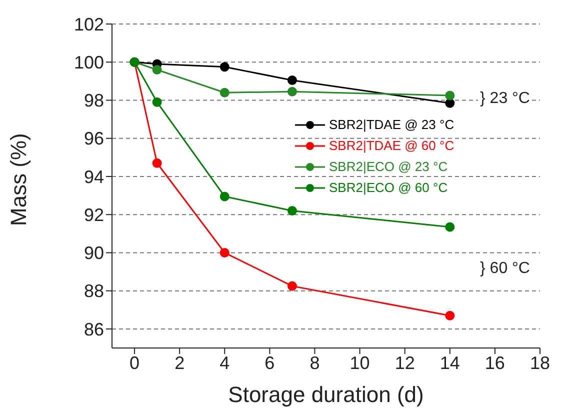 The height and width of the screenshot is (414, 566). What do you see at coordinates (404, 362) in the screenshot?
I see `x-tick-label: 12` at bounding box center [404, 362].